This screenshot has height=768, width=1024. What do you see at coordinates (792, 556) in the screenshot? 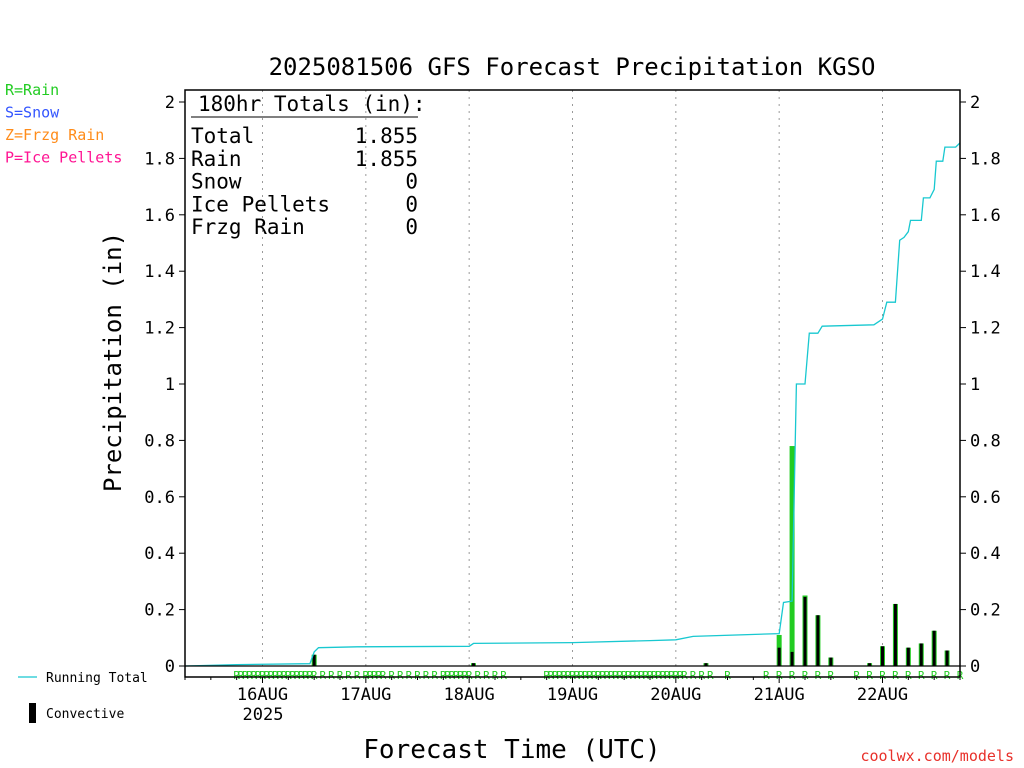
I see `rain-bar` at bounding box center [792, 556].